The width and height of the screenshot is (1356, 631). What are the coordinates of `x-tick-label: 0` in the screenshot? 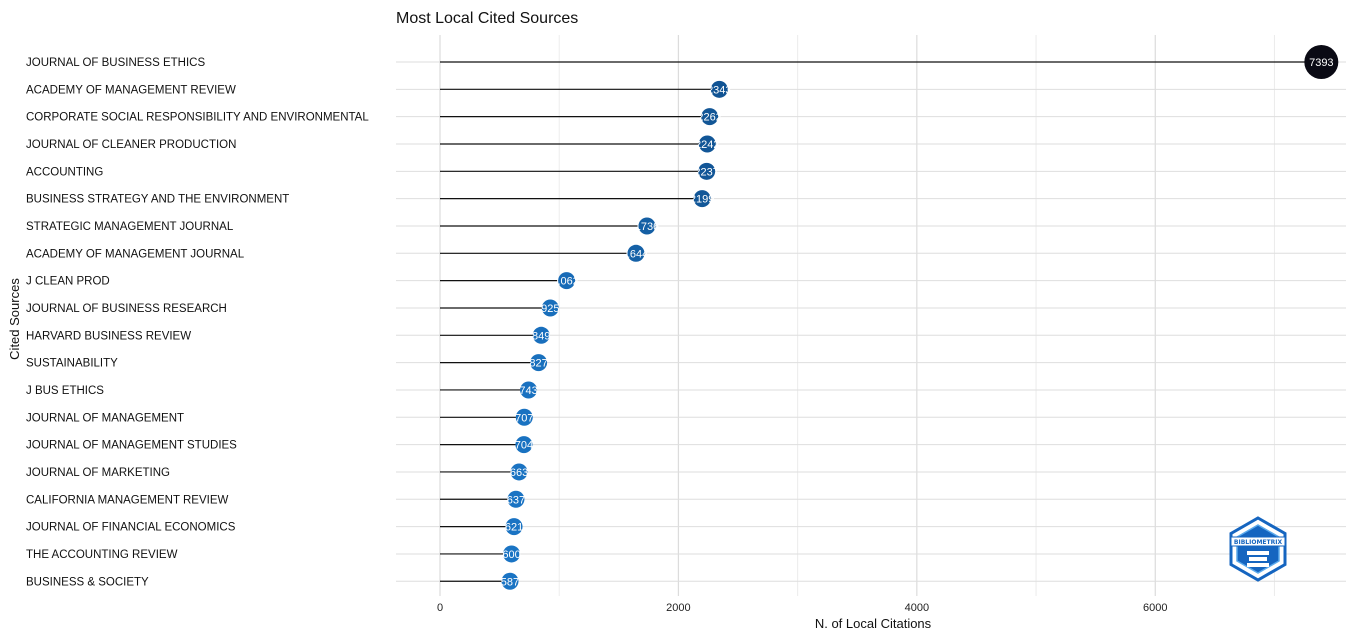 It's located at (440, 608).